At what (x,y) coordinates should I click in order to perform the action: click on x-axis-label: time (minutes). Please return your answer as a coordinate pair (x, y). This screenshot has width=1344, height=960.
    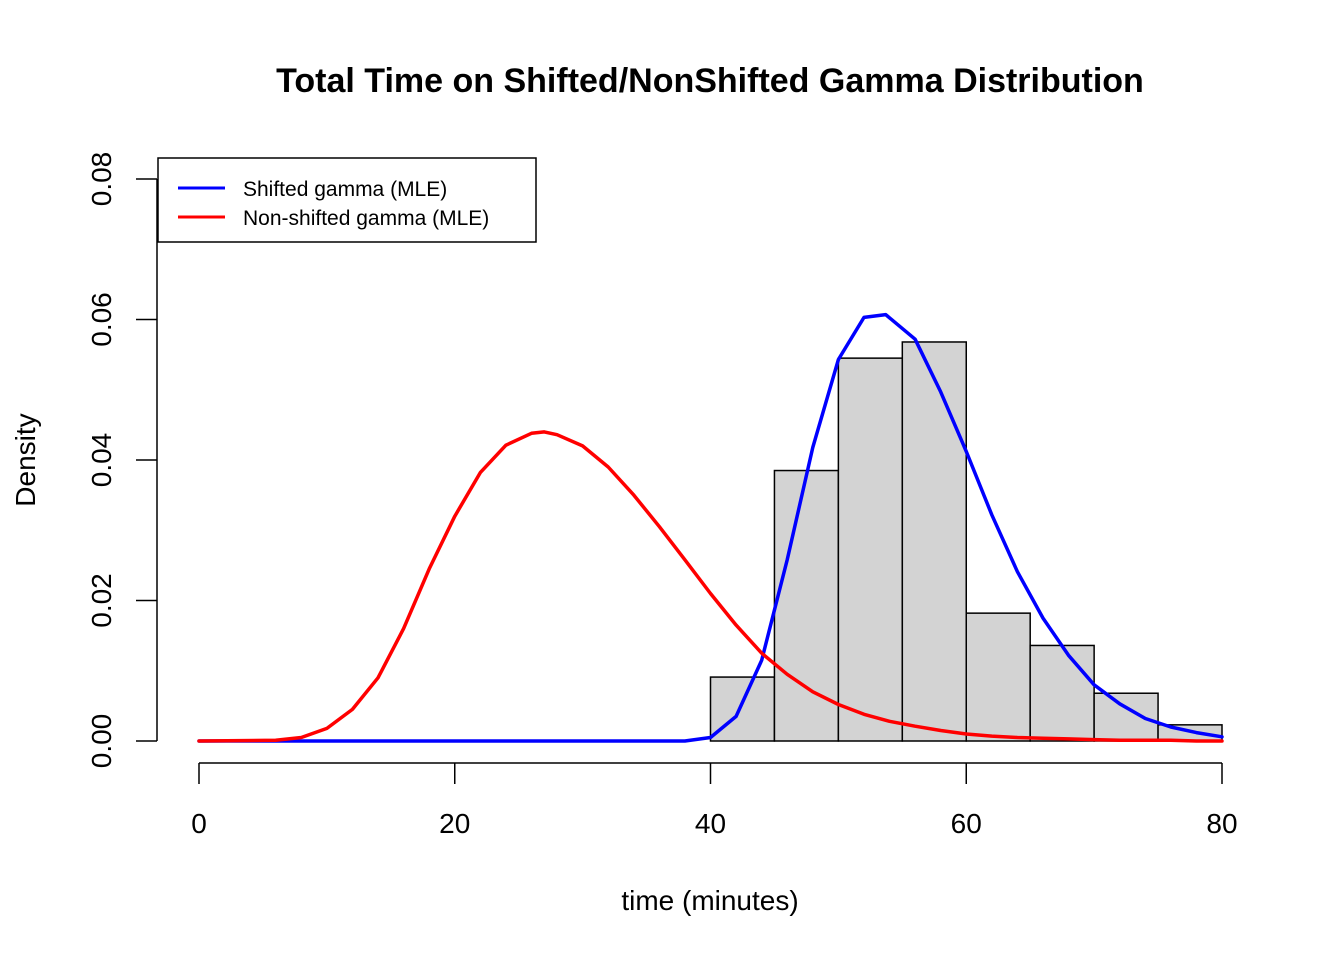
    Looking at the image, I should click on (709, 900).